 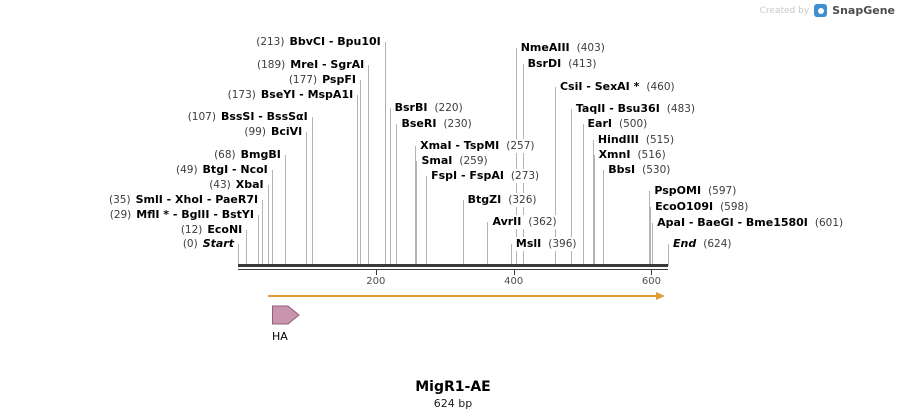 What do you see at coordinates (249, 184) in the screenshot?
I see `enzyme-names: XbaI` at bounding box center [249, 184].